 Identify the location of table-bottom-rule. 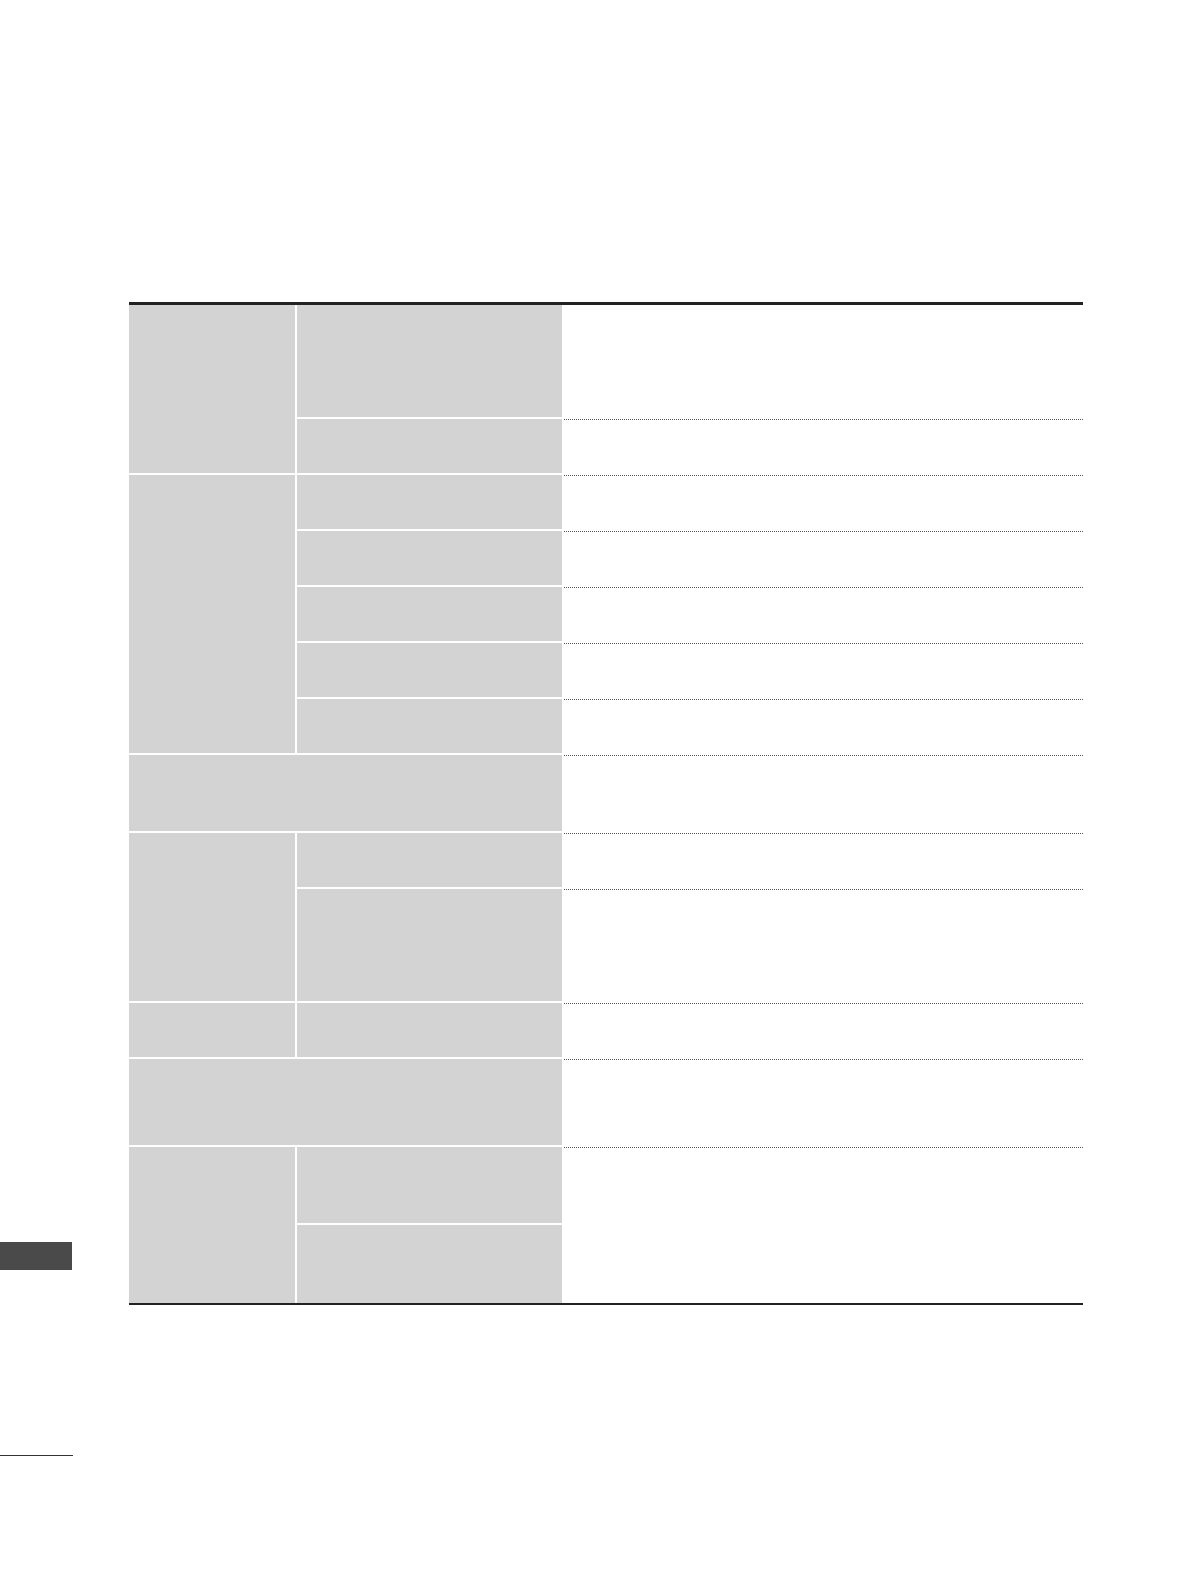
(606, 1304).